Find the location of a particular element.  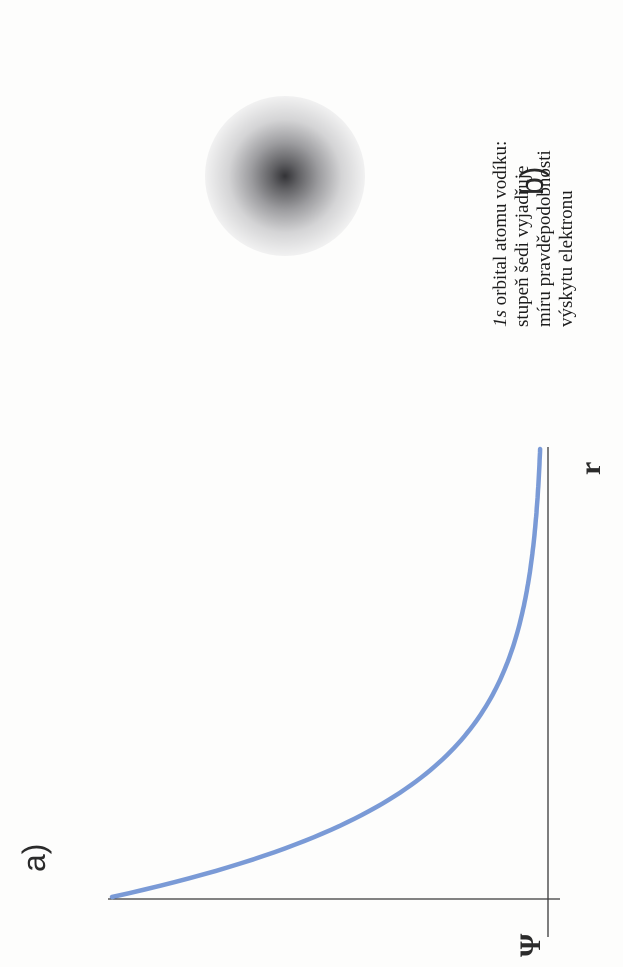

orbital-1s-image is located at coordinates (285, 176).